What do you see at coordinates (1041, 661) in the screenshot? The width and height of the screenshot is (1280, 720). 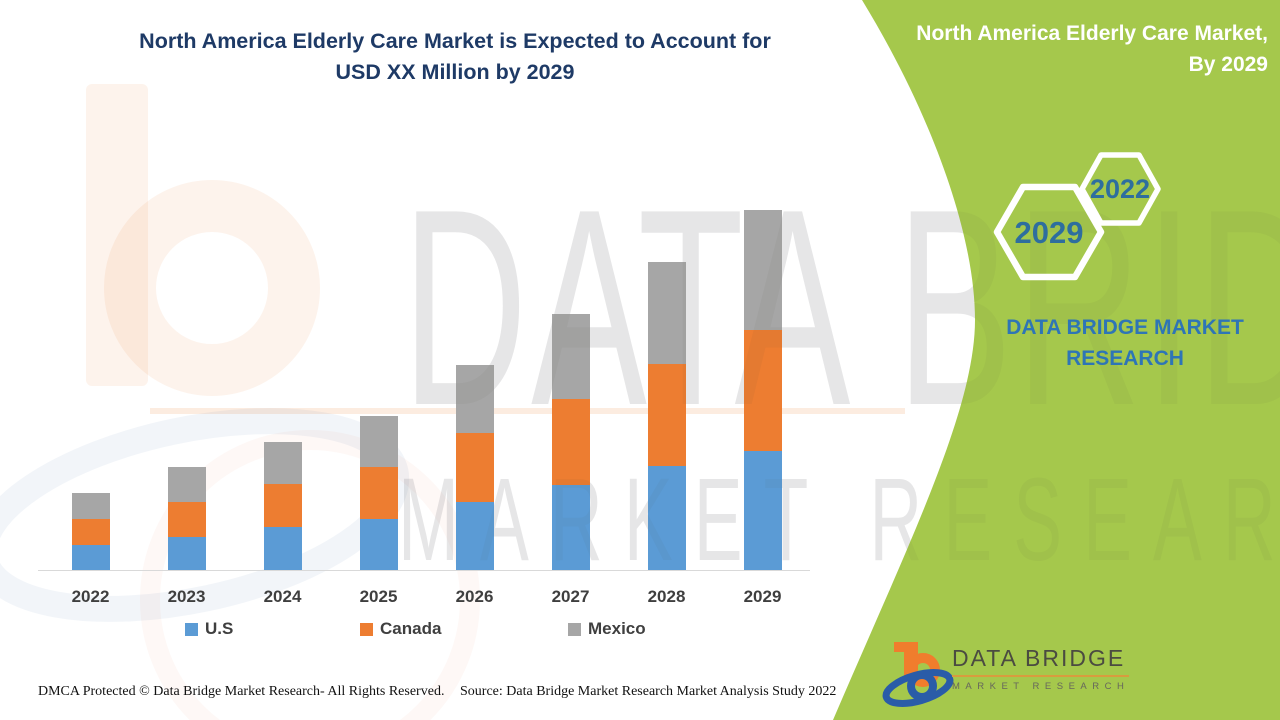 I see `footer-brand-name: DATA BRIDGE` at bounding box center [1041, 661].